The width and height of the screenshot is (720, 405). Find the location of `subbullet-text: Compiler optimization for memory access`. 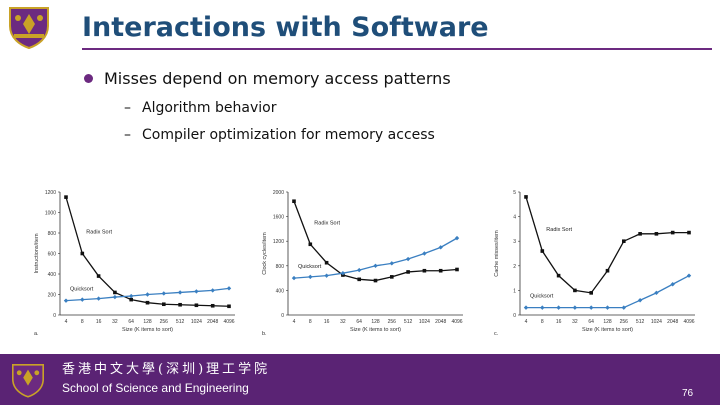

subbullet-text: Compiler optimization for memory access is located at coordinates (288, 135).